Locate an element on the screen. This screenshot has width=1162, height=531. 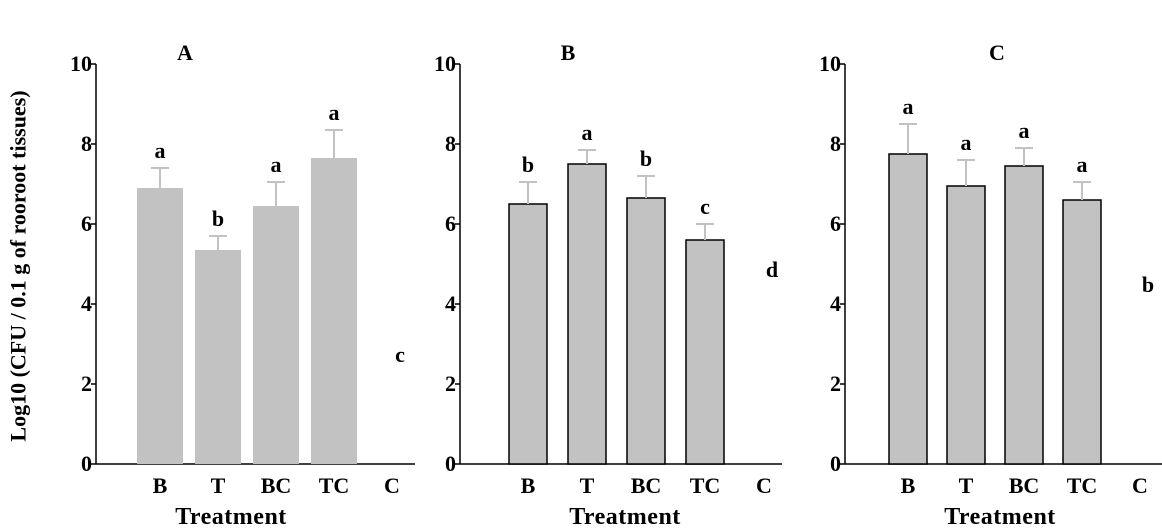
panel-title: C is located at coordinates (997, 52).